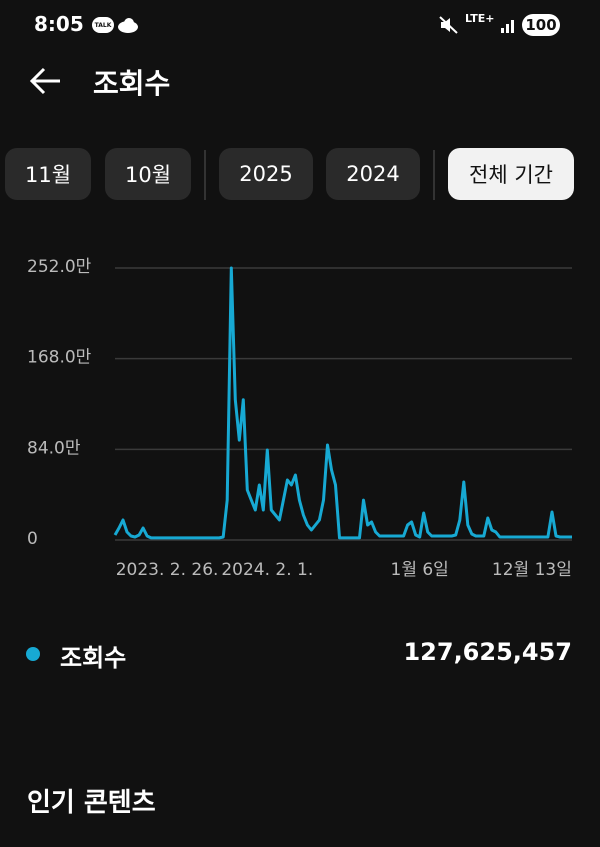 The image size is (600, 847). Describe the element at coordinates (48, 174) in the screenshot. I see `filter-chip: 11월` at that location.